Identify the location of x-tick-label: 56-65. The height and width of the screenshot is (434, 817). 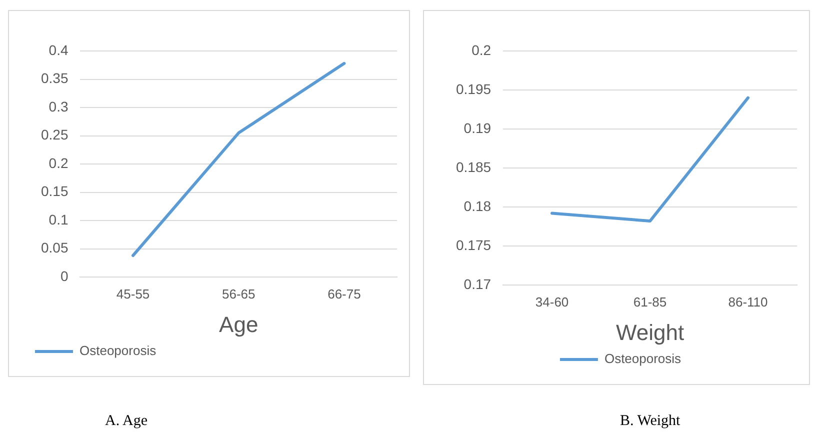
(239, 294).